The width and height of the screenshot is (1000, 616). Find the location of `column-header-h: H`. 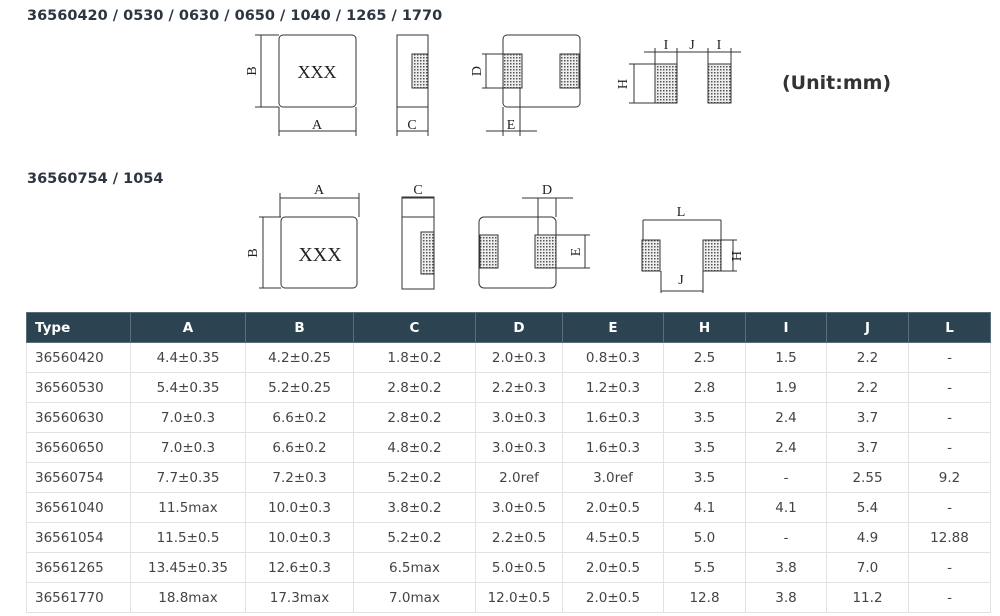

column-header-h: H is located at coordinates (704, 327).